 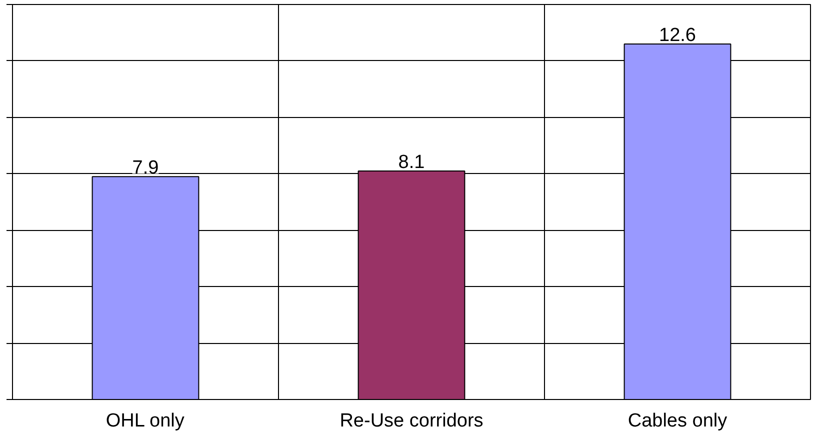 What do you see at coordinates (678, 421) in the screenshot?
I see `x-tick-label: Cables only` at bounding box center [678, 421].